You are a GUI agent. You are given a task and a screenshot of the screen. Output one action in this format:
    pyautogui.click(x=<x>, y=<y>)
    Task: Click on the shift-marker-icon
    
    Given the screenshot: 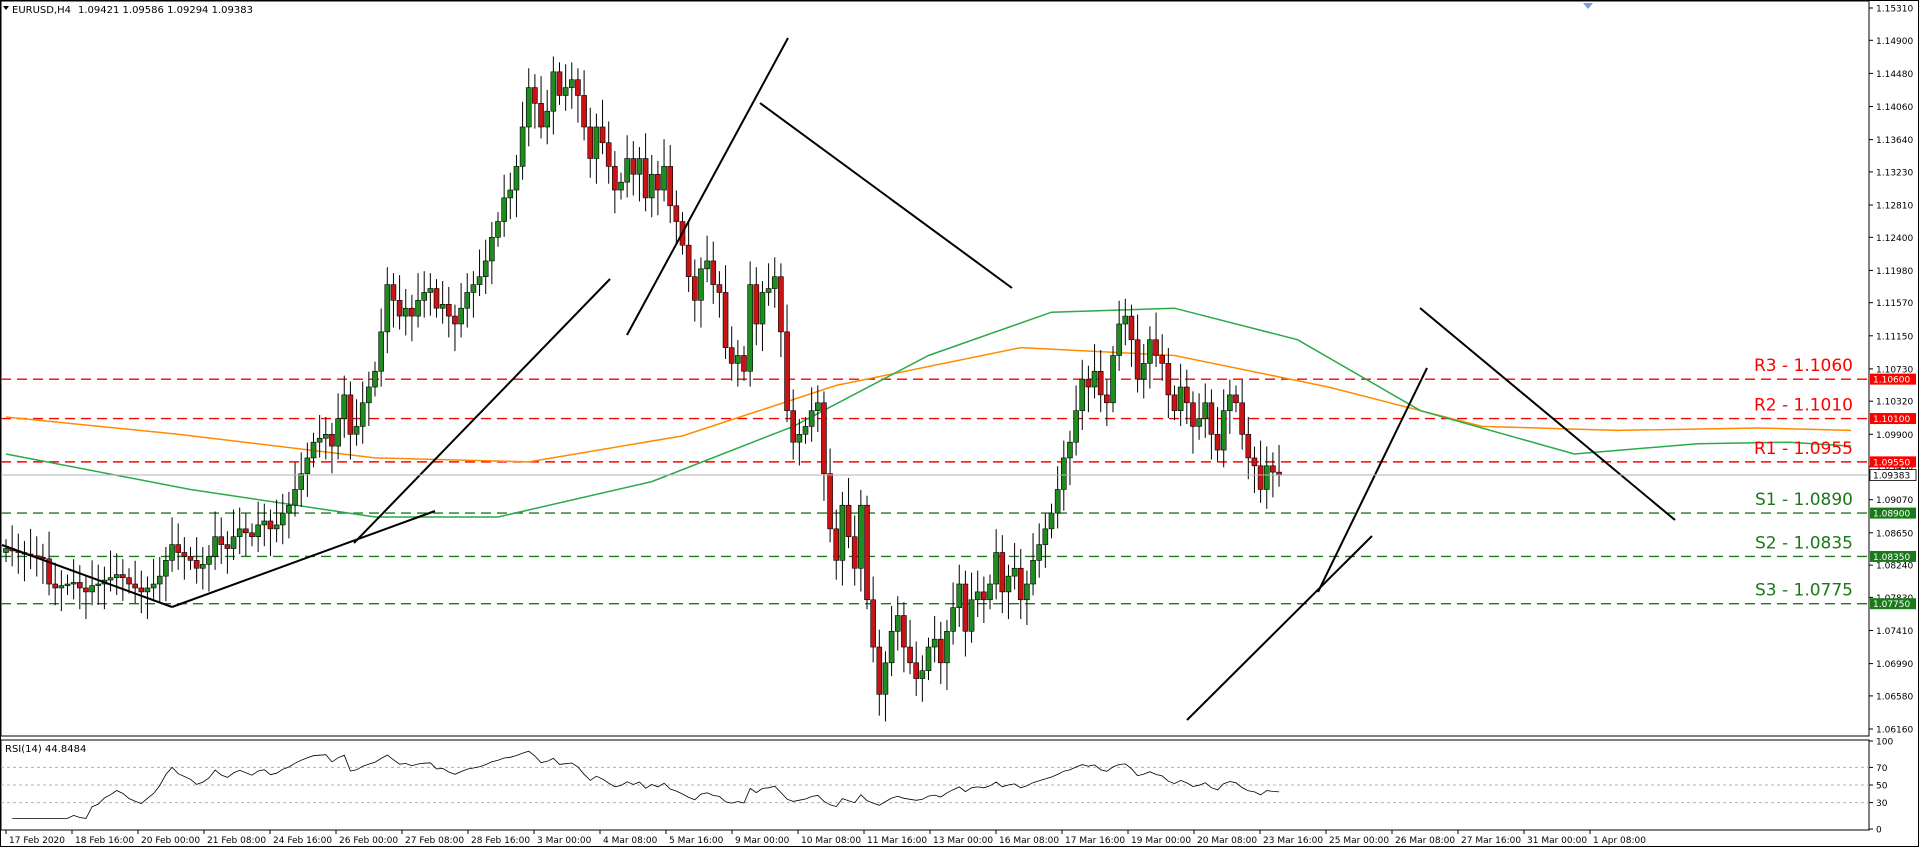 What is the action you would take?
    pyautogui.click(x=1588, y=6)
    